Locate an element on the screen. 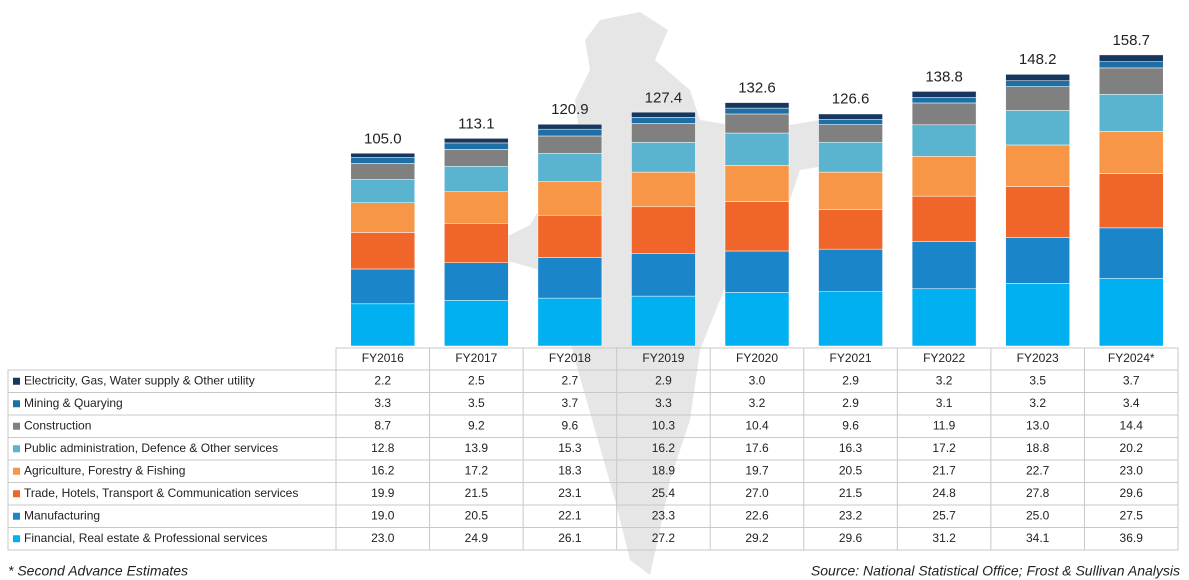  table-value: 23.3 is located at coordinates (664, 515).